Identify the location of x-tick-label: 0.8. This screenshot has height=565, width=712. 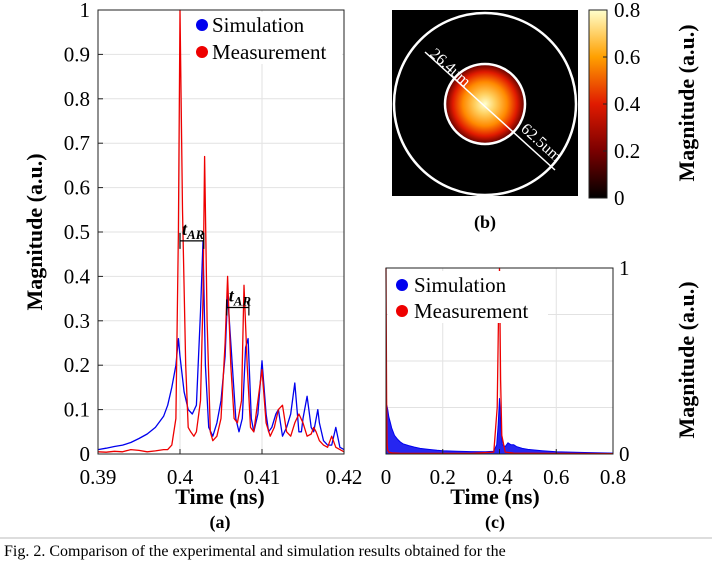
(613, 477).